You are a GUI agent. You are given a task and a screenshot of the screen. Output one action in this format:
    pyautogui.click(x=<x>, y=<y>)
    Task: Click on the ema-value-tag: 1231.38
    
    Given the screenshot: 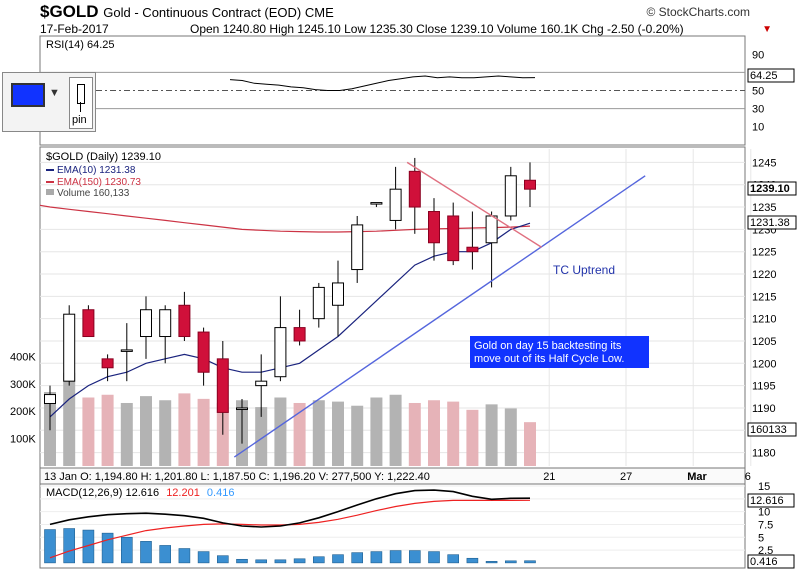 What is the action you would take?
    pyautogui.click(x=772, y=222)
    